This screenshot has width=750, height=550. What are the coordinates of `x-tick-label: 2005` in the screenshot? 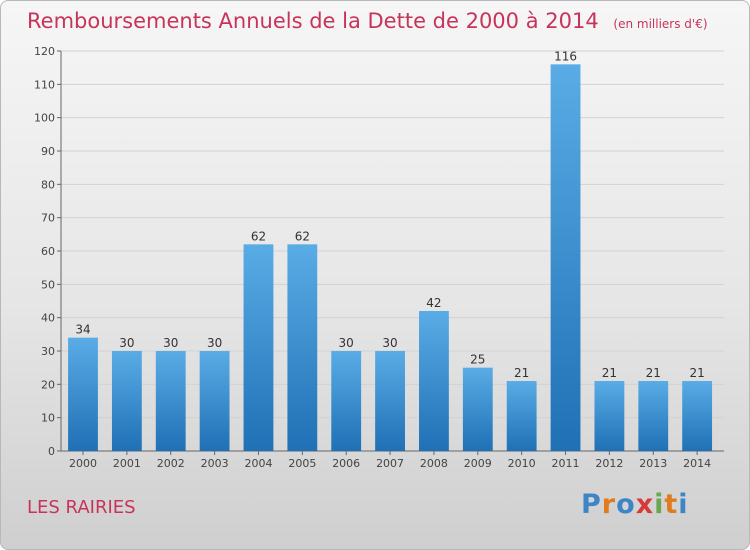 It's located at (302, 463).